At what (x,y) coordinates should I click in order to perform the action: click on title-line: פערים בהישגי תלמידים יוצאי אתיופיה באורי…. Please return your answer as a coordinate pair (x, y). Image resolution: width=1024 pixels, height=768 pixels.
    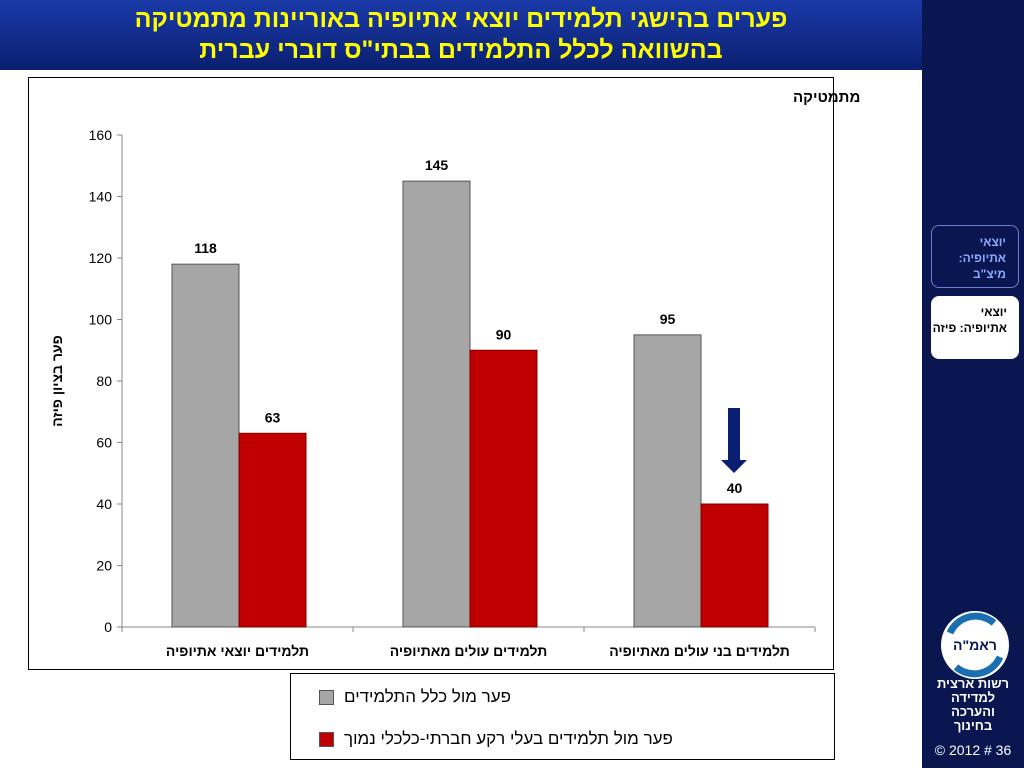
    Looking at the image, I should click on (461, 19).